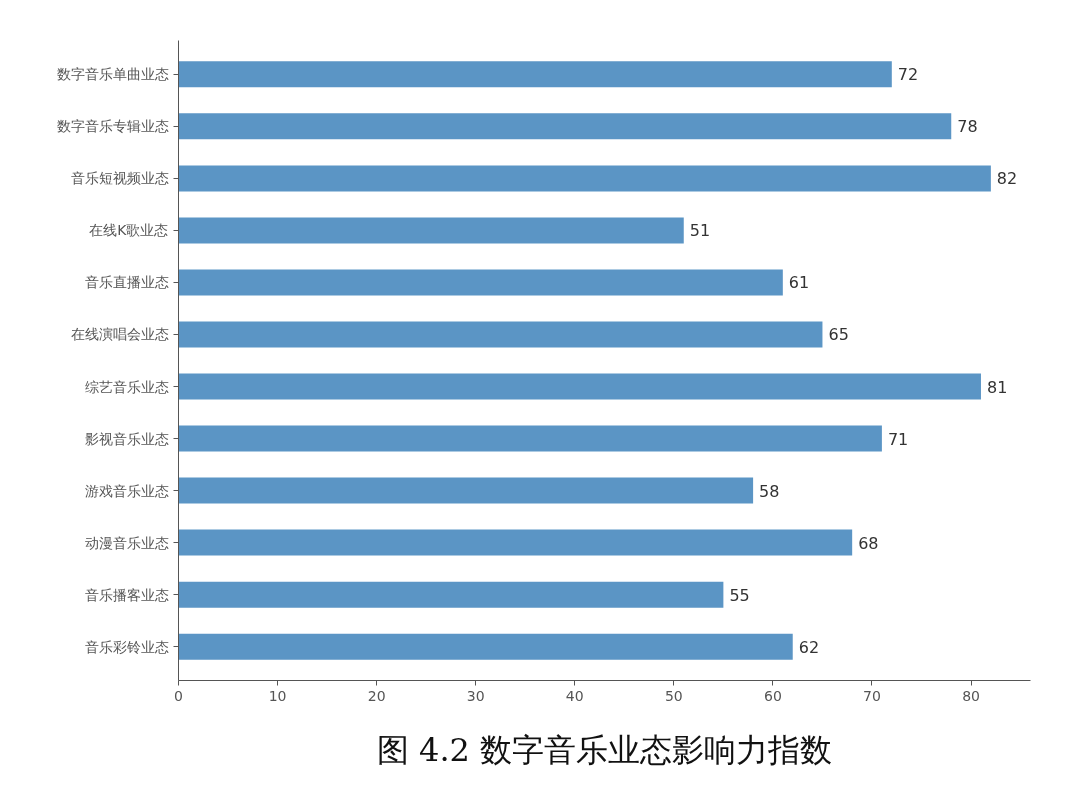 The height and width of the screenshot is (793, 1080). I want to click on data-label: 61, so click(799, 283).